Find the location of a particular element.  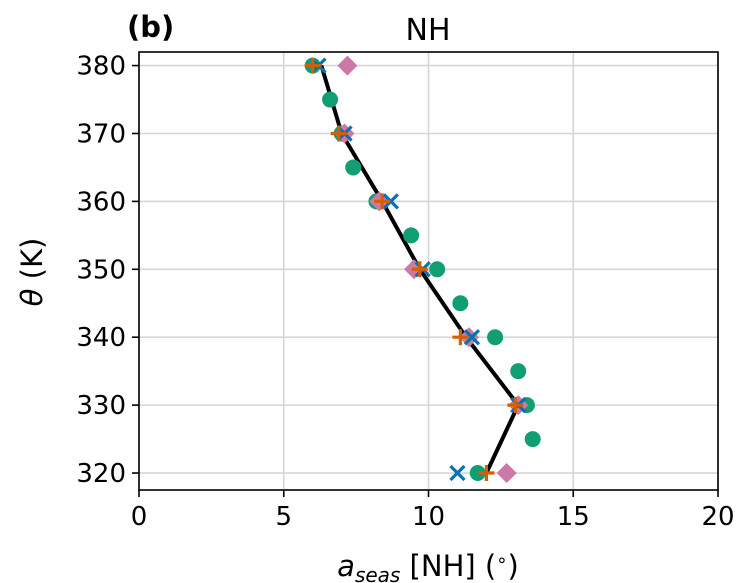

panel-label: (b) is located at coordinates (150, 27).